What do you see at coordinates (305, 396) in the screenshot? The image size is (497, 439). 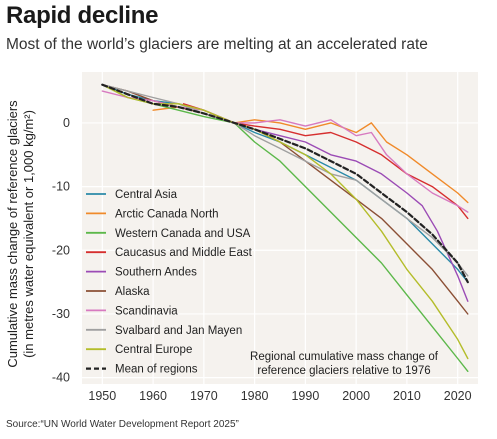 I see `x-tick-label: 1990` at bounding box center [305, 396].